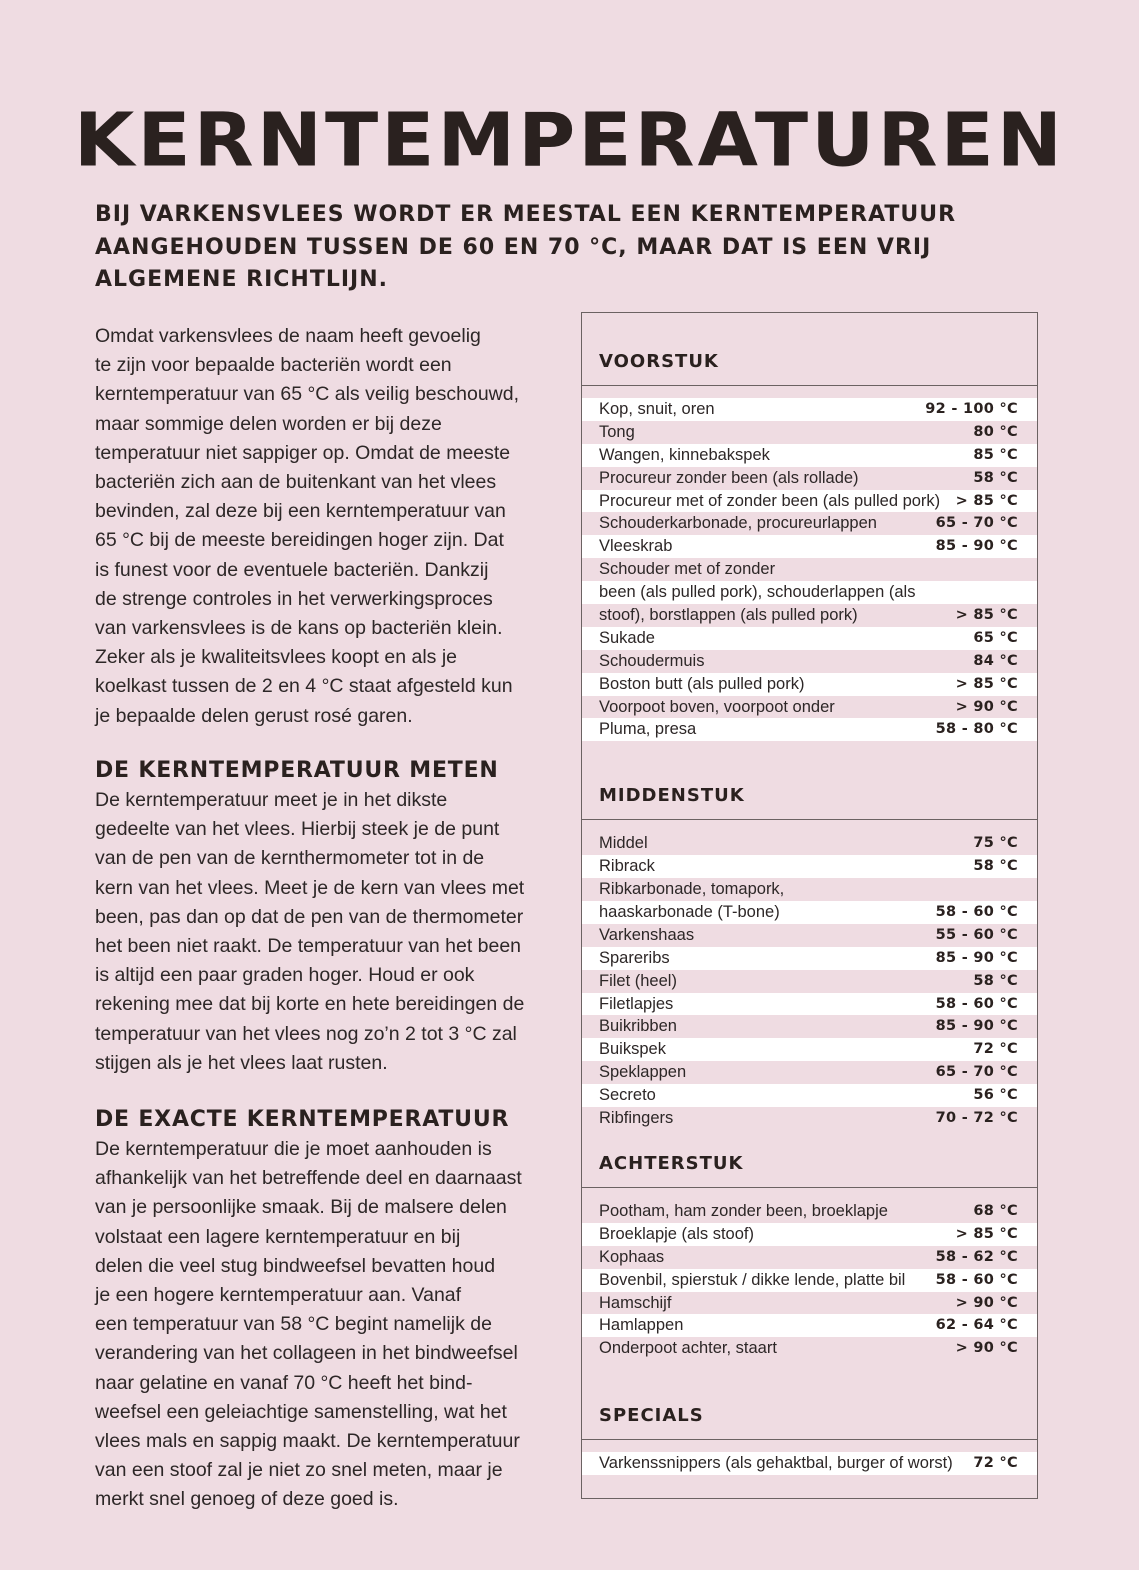 This screenshot has width=1139, height=1570. Describe the element at coordinates (976, 1118) in the screenshot. I see `core-temperature: 70 - 72 °C` at that location.